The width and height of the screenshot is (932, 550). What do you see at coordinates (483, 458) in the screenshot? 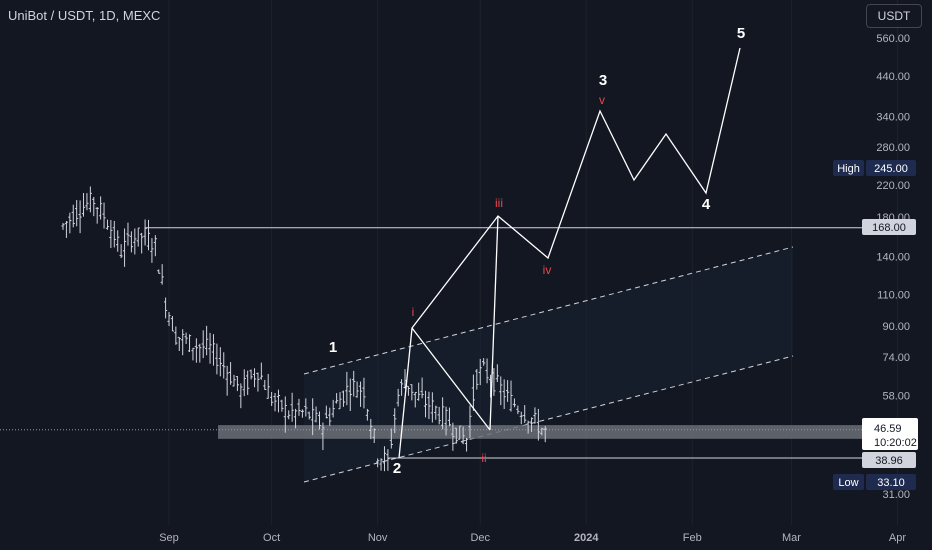
I see `minor-wave-label: ii` at bounding box center [483, 458].